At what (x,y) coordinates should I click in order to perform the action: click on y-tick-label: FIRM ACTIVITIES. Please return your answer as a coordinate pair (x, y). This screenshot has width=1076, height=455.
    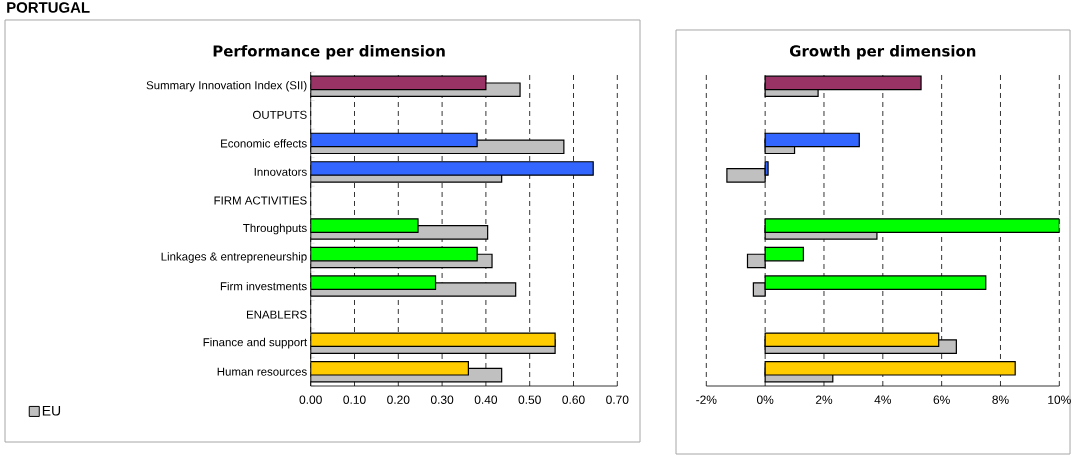
    Looking at the image, I should click on (260, 200).